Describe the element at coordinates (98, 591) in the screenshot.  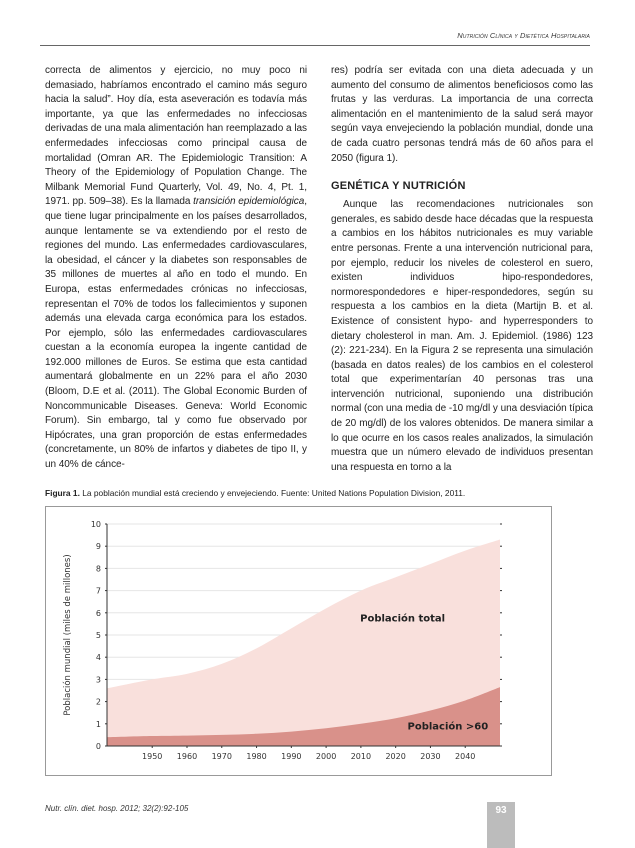
I see `y-tick-label: 7` at that location.